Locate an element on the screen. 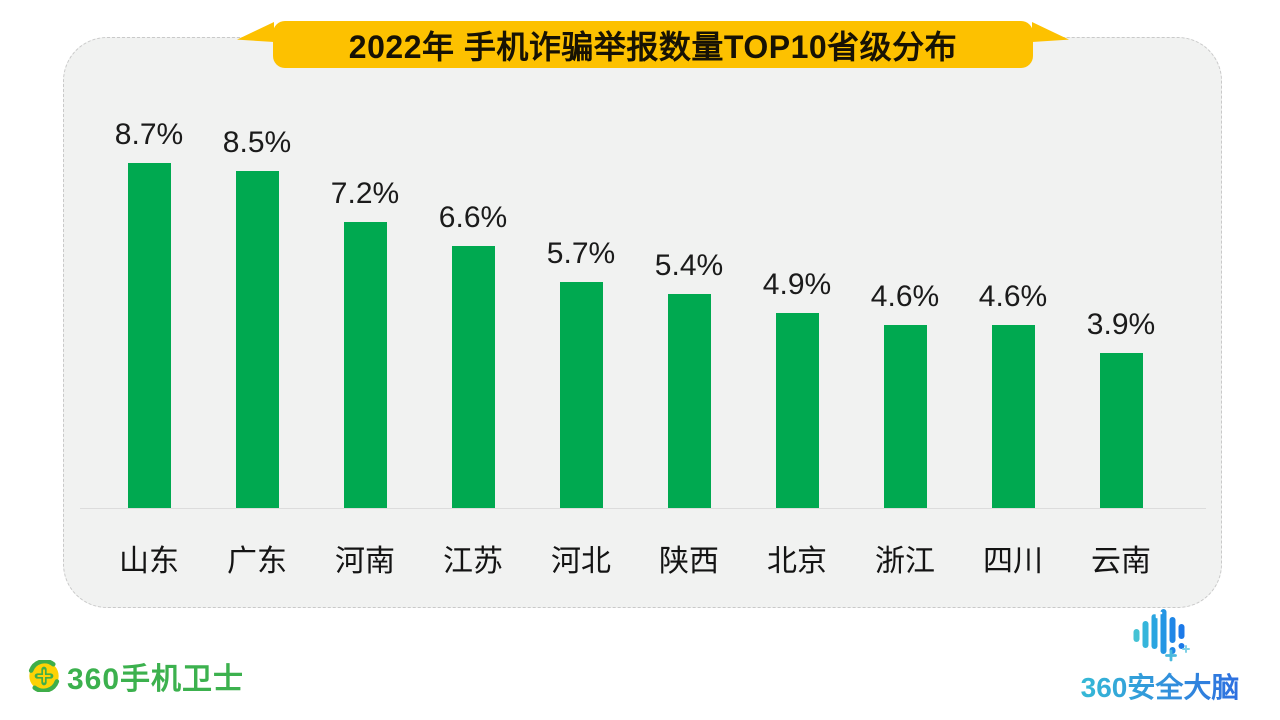  bar-value-label: 4.9% is located at coordinates (797, 284).